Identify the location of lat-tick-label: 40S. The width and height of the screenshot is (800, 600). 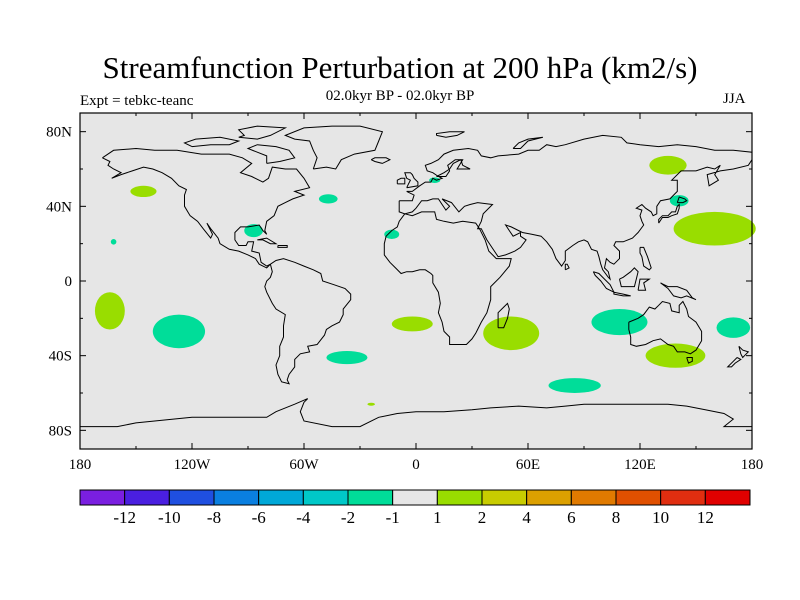
(60, 357).